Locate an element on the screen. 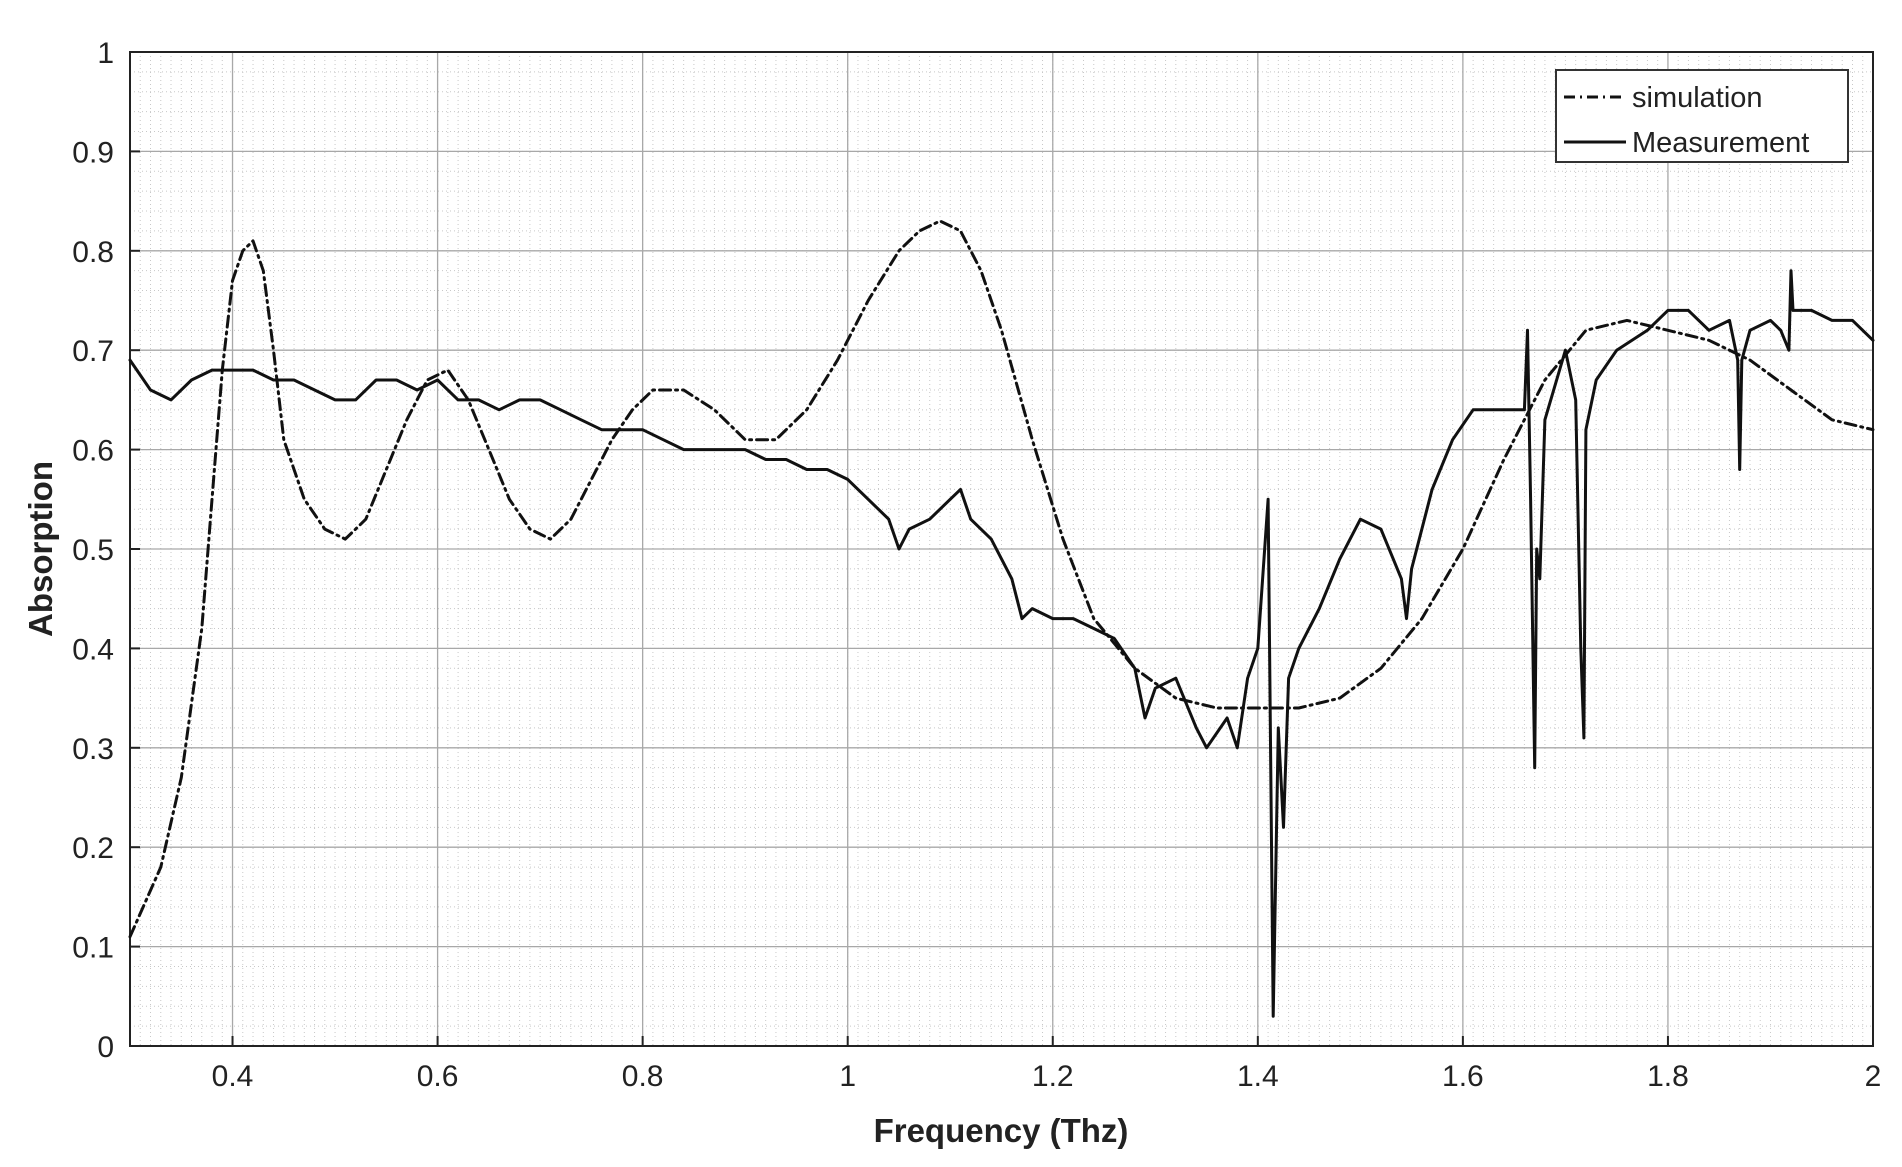 The height and width of the screenshot is (1167, 1902). y-tick-label: 0.7 is located at coordinates (93, 351).